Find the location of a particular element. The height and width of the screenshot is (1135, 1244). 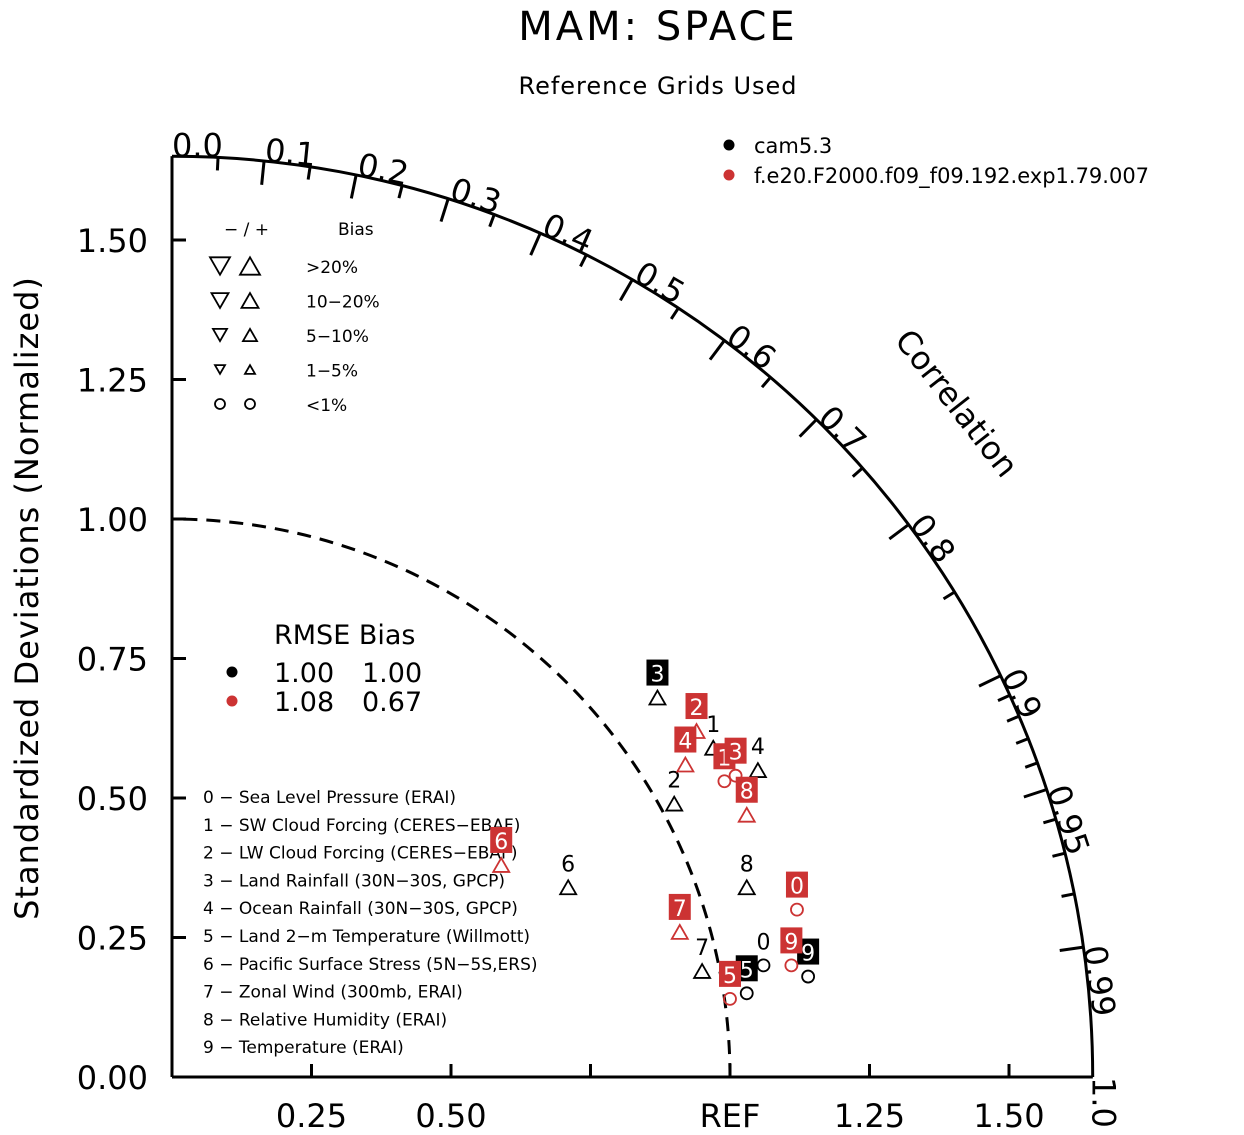

bias-legend-label: 5−10% is located at coordinates (337, 337).